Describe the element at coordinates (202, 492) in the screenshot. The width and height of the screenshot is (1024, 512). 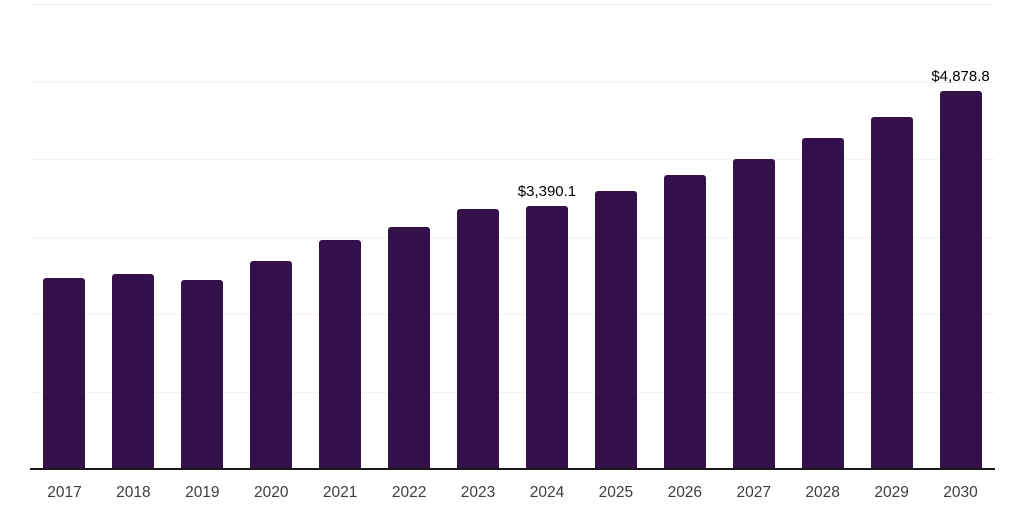
I see `x-tick-label: 2019` at that location.